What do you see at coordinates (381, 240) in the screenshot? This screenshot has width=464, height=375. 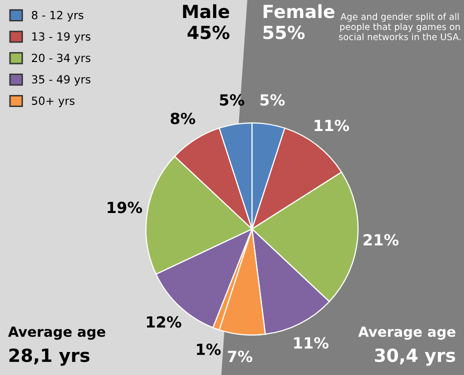 I see `data-label: 21%` at bounding box center [381, 240].